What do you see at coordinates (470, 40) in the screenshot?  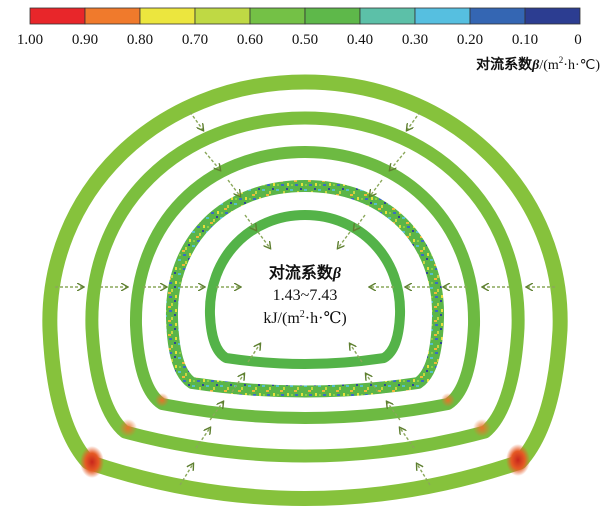 I see `tick-label: 0.20` at bounding box center [470, 40].